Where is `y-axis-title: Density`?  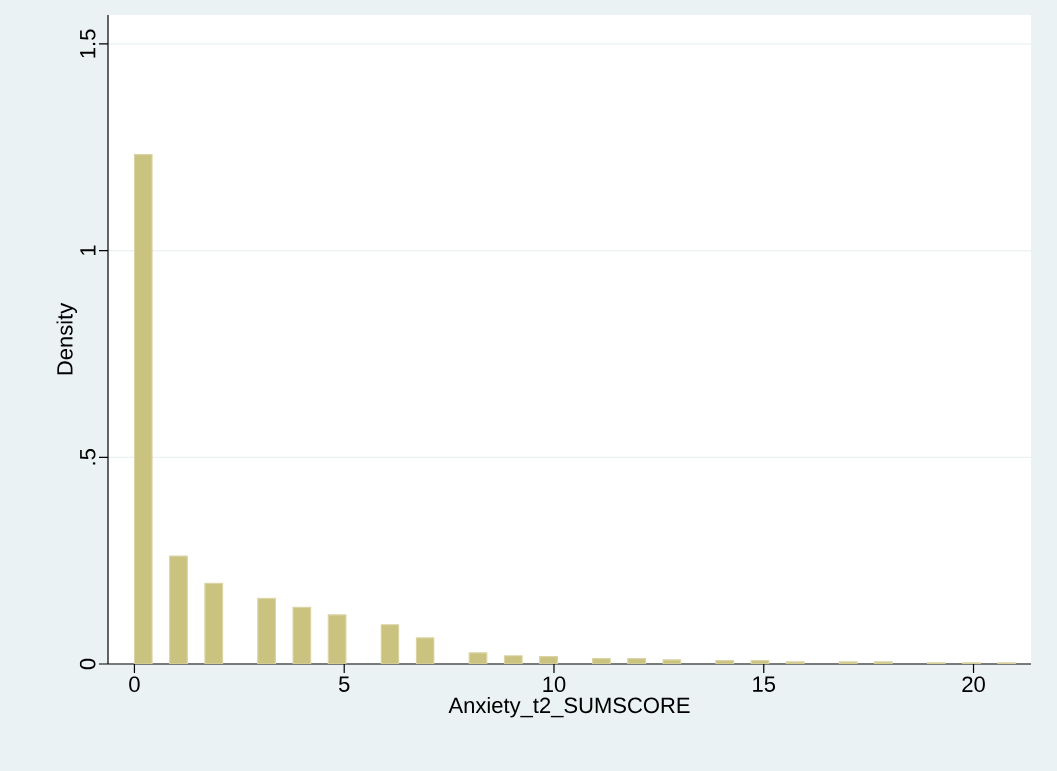 y-axis-title: Density is located at coordinates (67, 338).